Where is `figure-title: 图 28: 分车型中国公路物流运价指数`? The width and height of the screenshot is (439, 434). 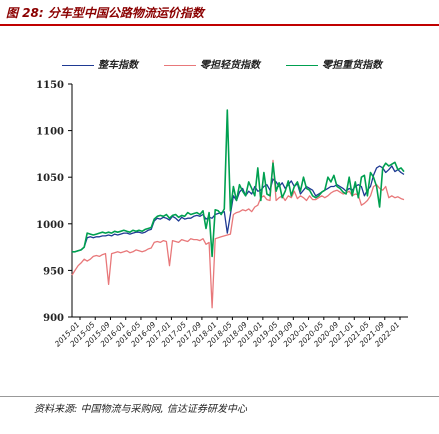 figure-title: 图 28: 分车型中国公路物流运价指数 is located at coordinates (105, 13).